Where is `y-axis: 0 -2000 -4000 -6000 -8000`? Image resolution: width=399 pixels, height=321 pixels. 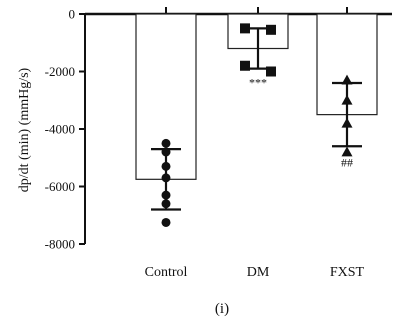 y-axis: 0 -2000 -4000 -6000 -8000 is located at coordinates (65, 129).